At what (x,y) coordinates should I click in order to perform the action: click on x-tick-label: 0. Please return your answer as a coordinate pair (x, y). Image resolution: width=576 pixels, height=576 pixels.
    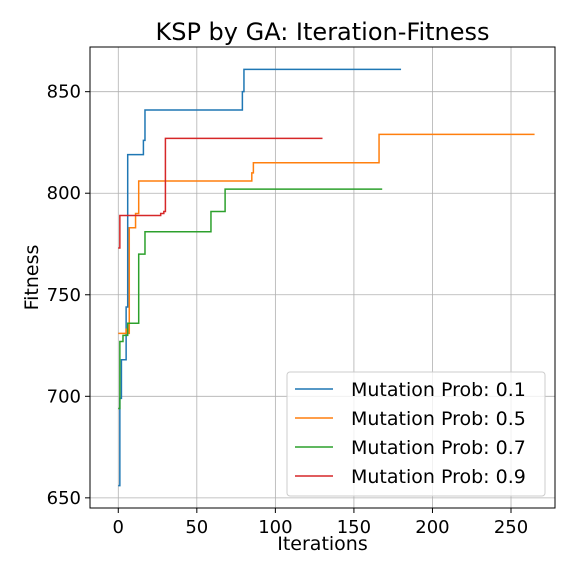
    Looking at the image, I should click on (118, 527).